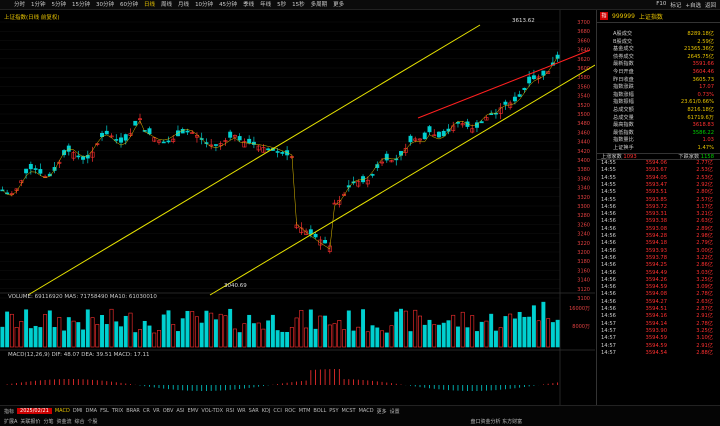 The width and height of the screenshot is (720, 426). I want to click on stat-value: 3618.83, so click(703, 125).